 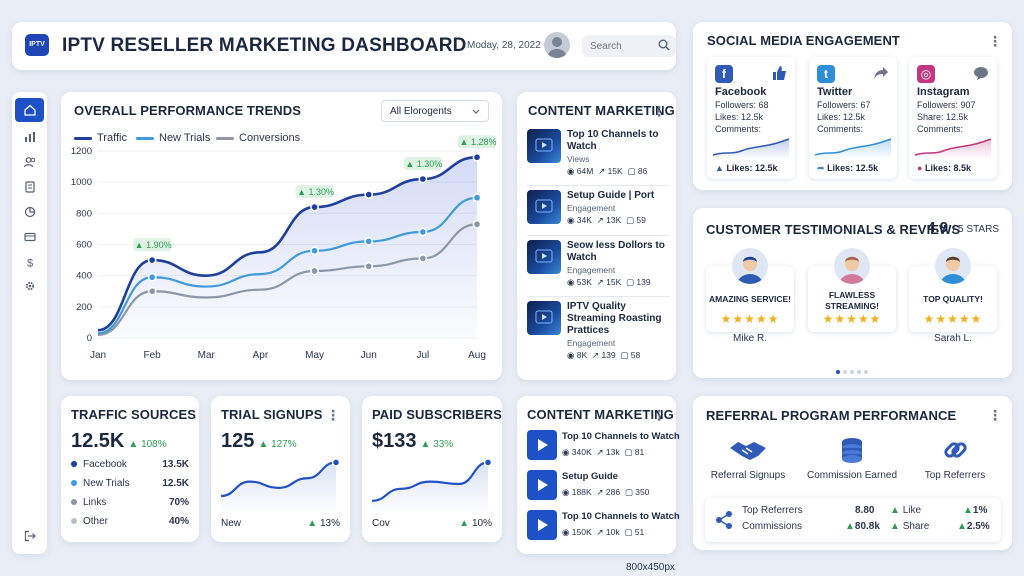 I want to click on social-media-menu-icon: ⋮, so click(x=995, y=41).